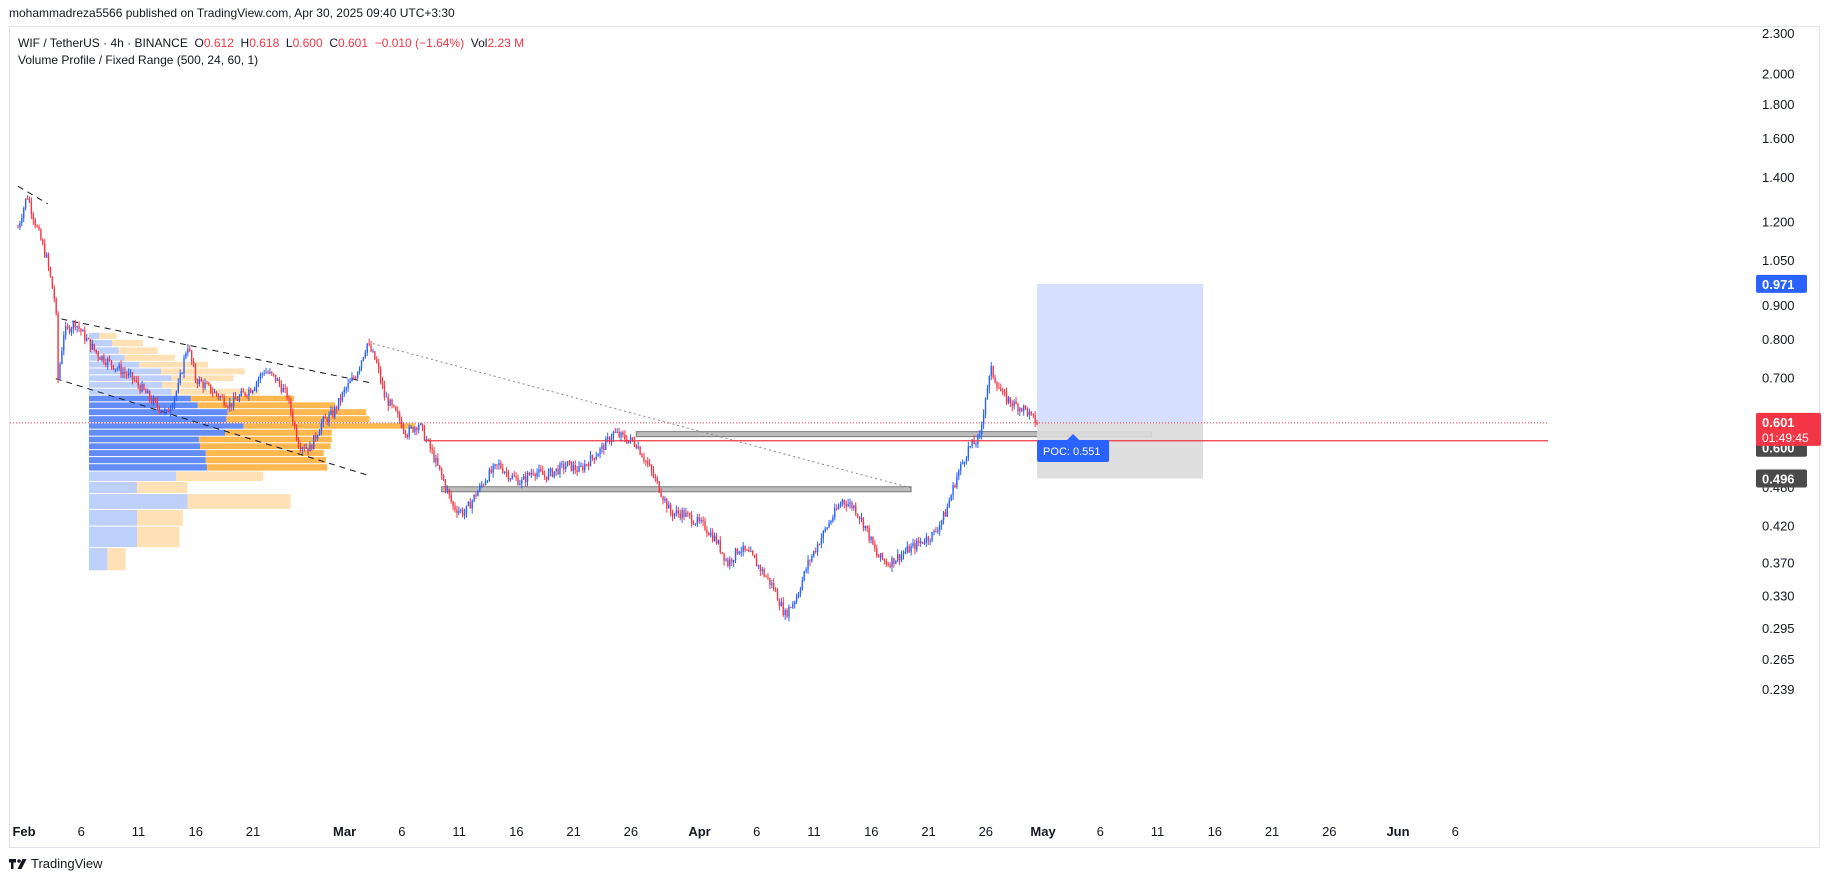  I want to click on x-tick-label-4: 21, so click(253, 831).